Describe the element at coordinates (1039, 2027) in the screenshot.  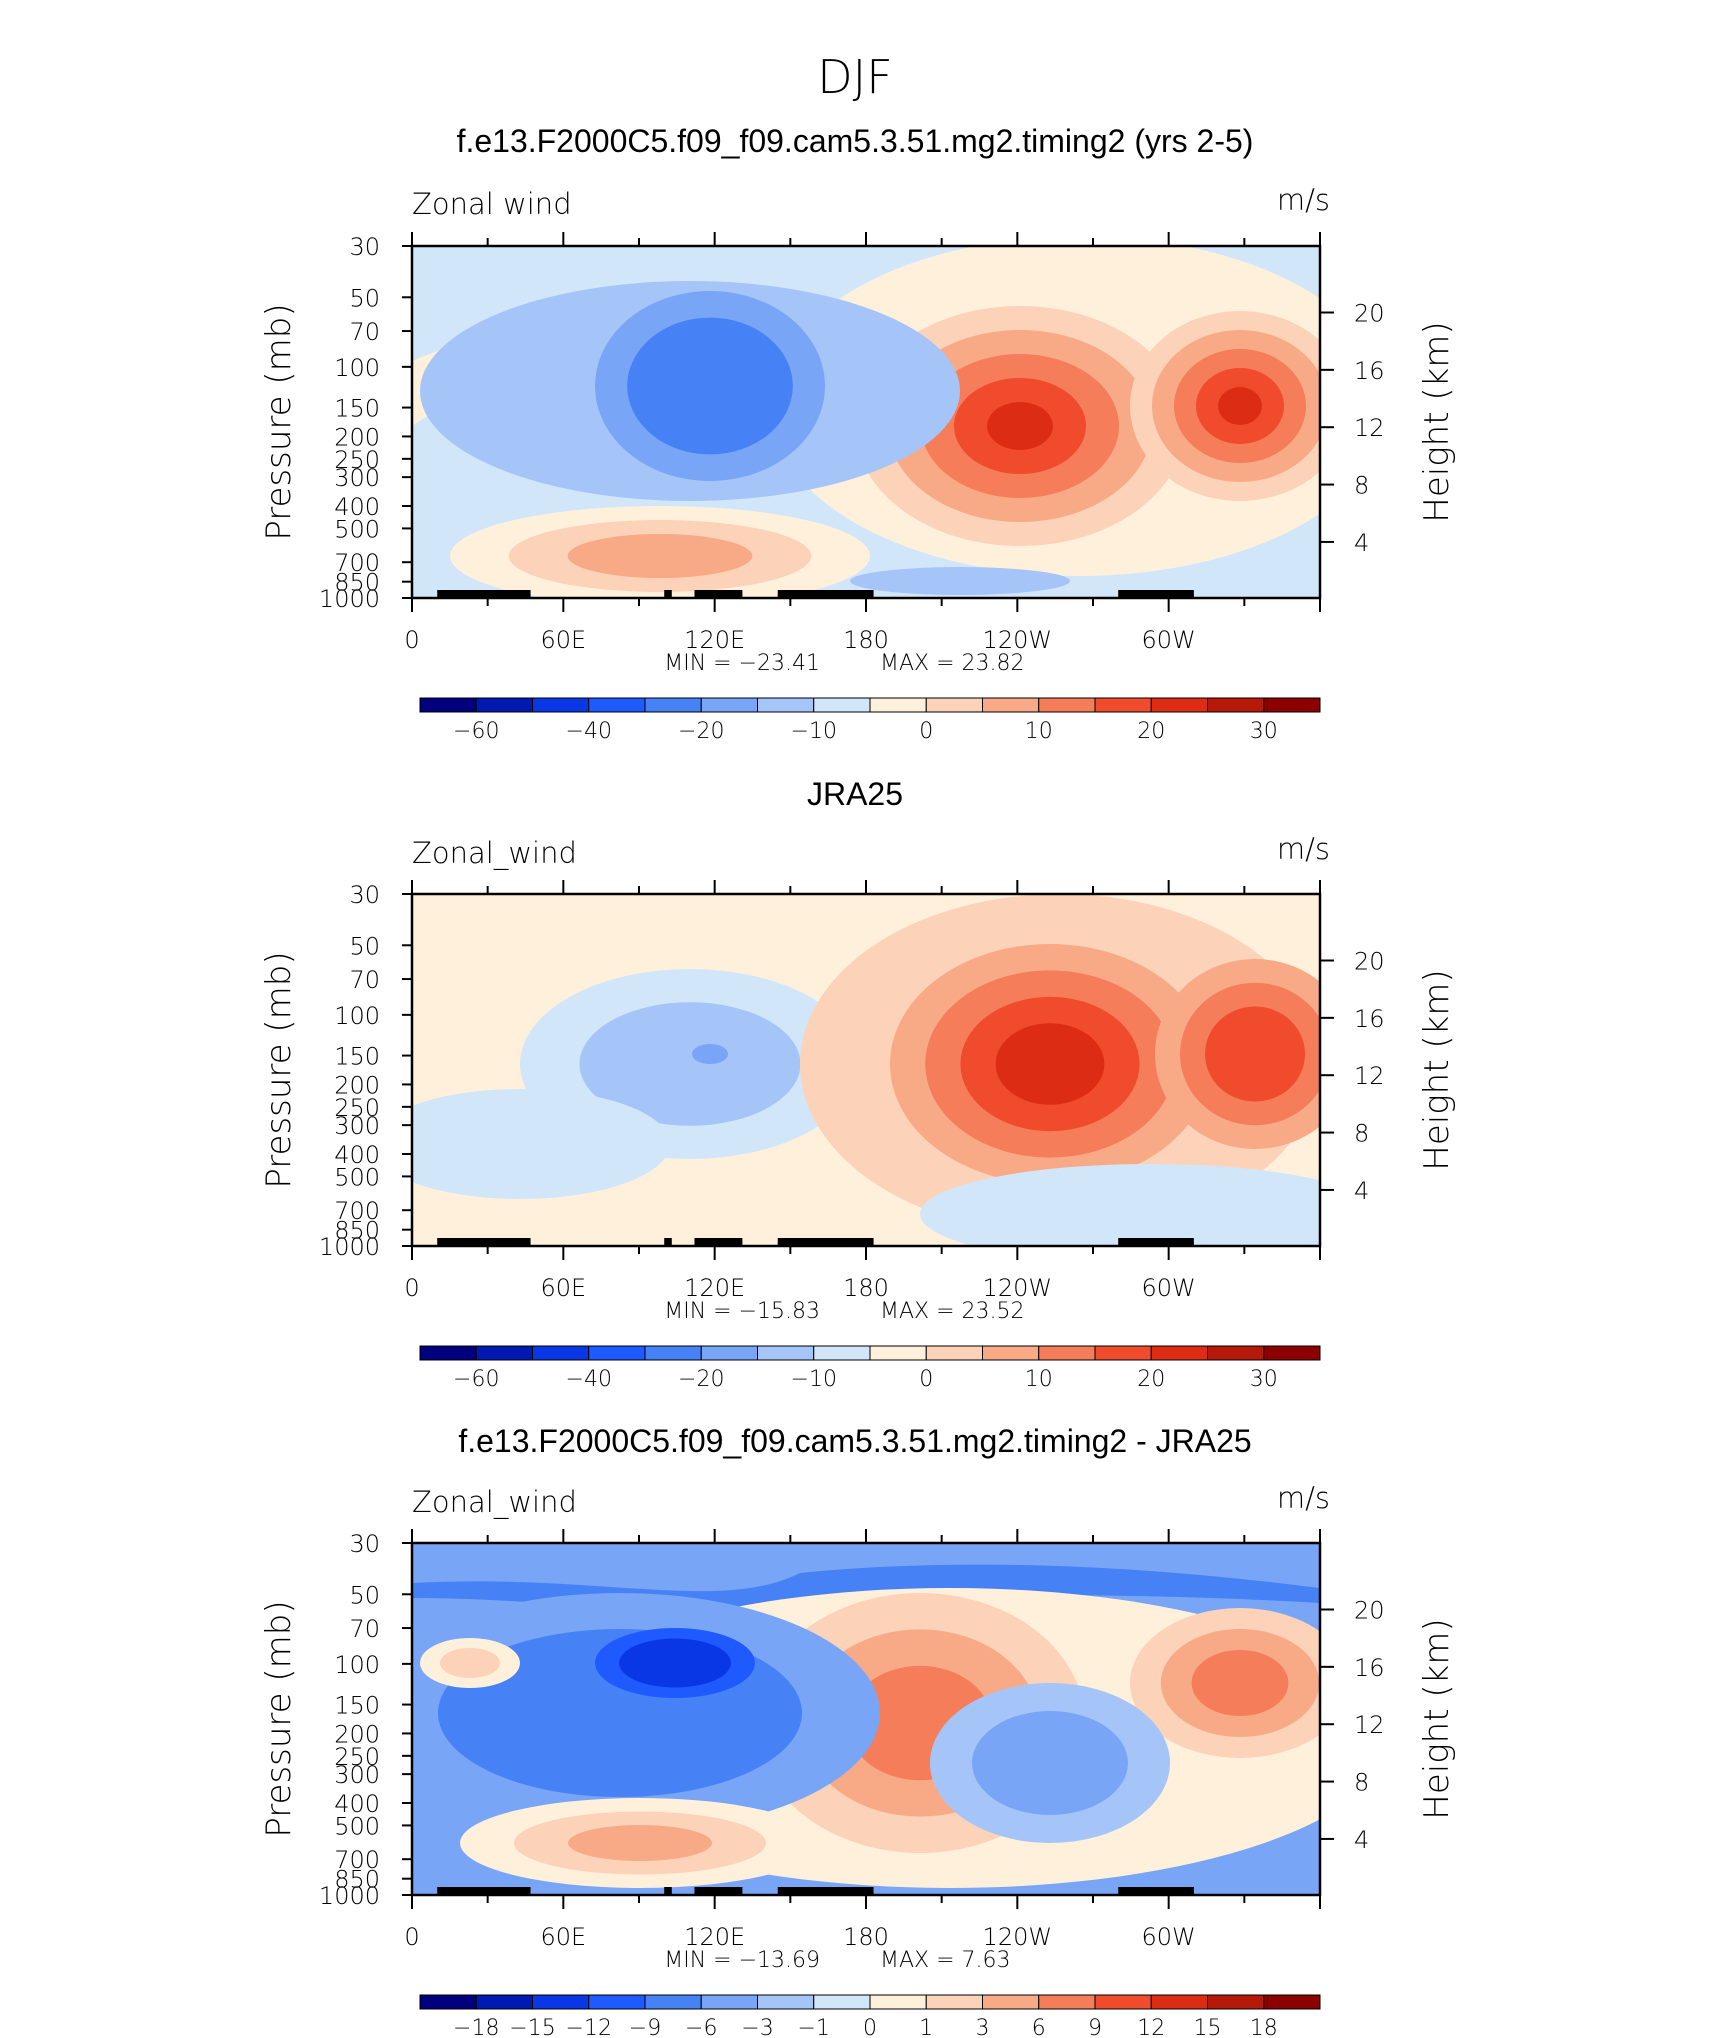
I see `colorbar-tick-label: 6` at that location.